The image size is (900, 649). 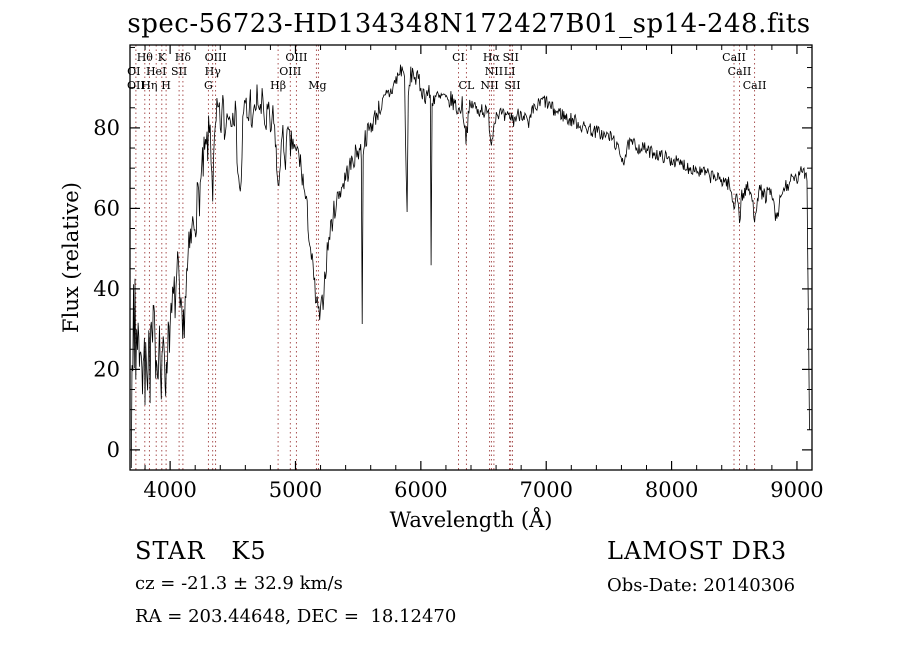 I want to click on spectral-line-label: Hη, so click(x=149, y=85).